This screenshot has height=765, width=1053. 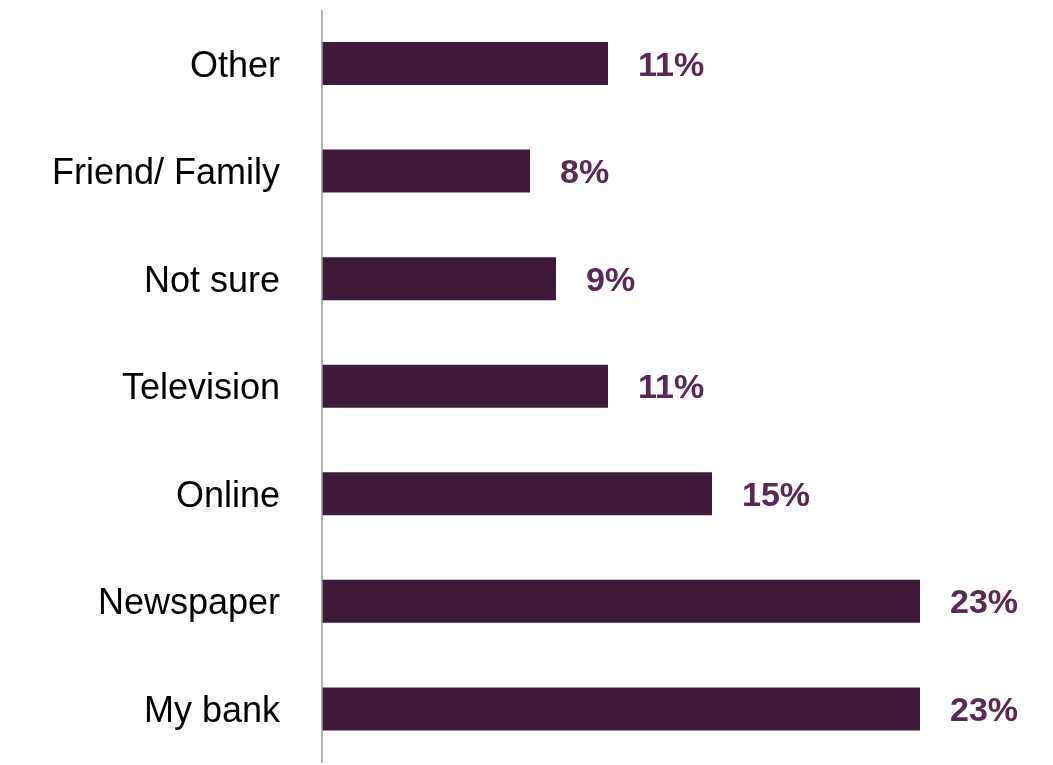 I want to click on data-label: 15%, so click(x=776, y=493).